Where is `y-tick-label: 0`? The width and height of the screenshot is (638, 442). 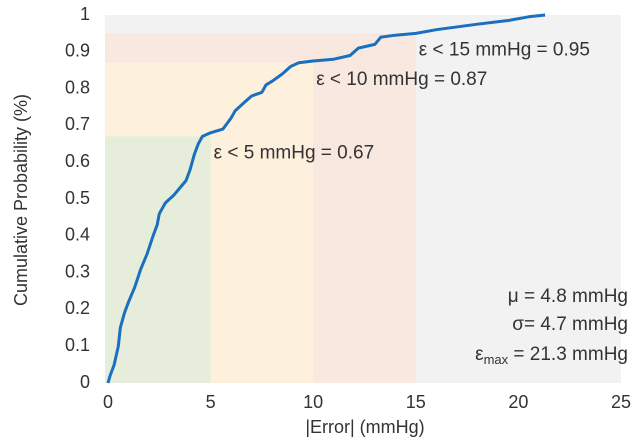
y-tick-label: 0 is located at coordinates (85, 382).